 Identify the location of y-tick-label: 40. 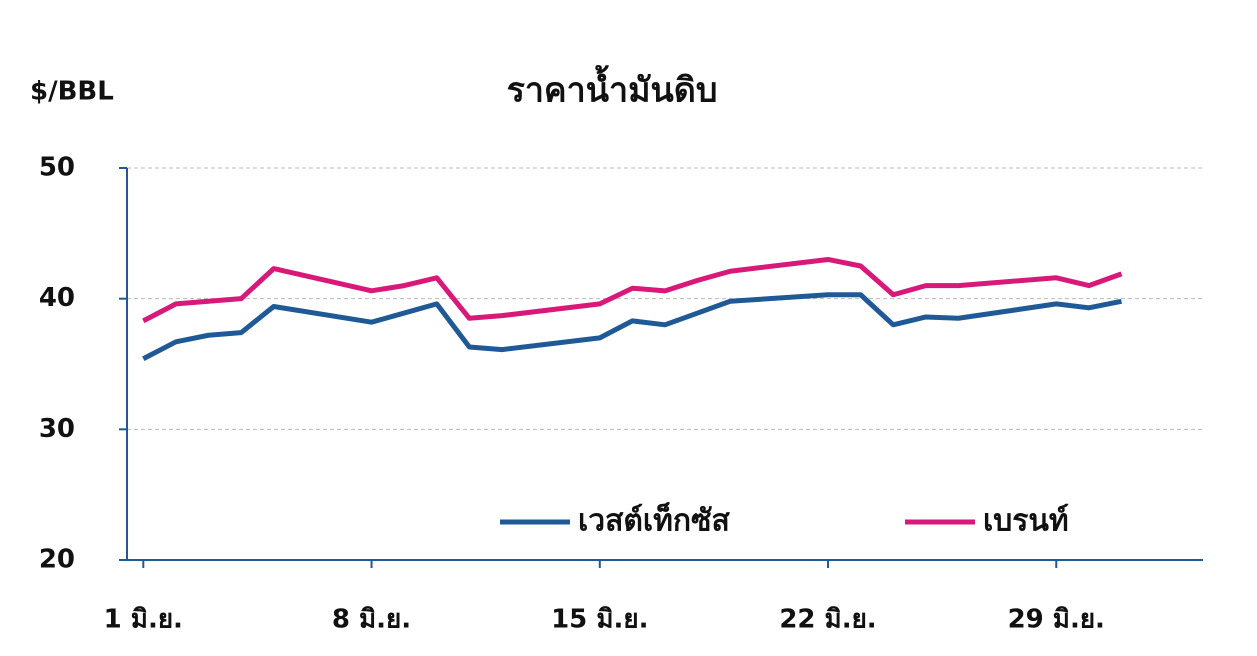
(57, 298).